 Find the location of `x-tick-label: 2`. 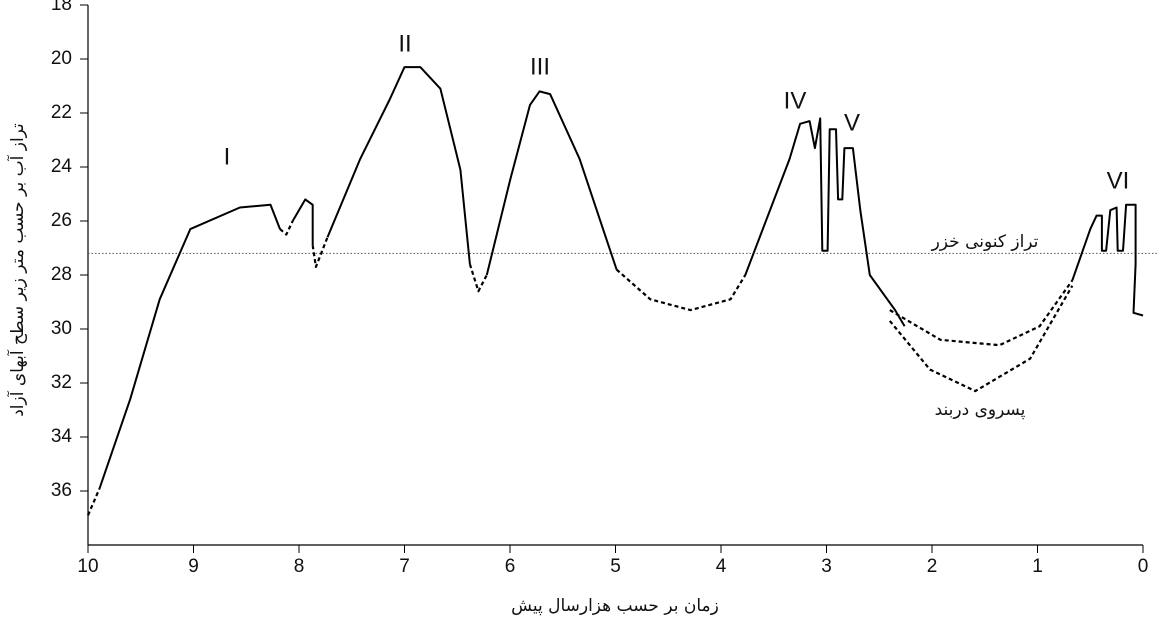

x-tick-label: 2 is located at coordinates (932, 566).